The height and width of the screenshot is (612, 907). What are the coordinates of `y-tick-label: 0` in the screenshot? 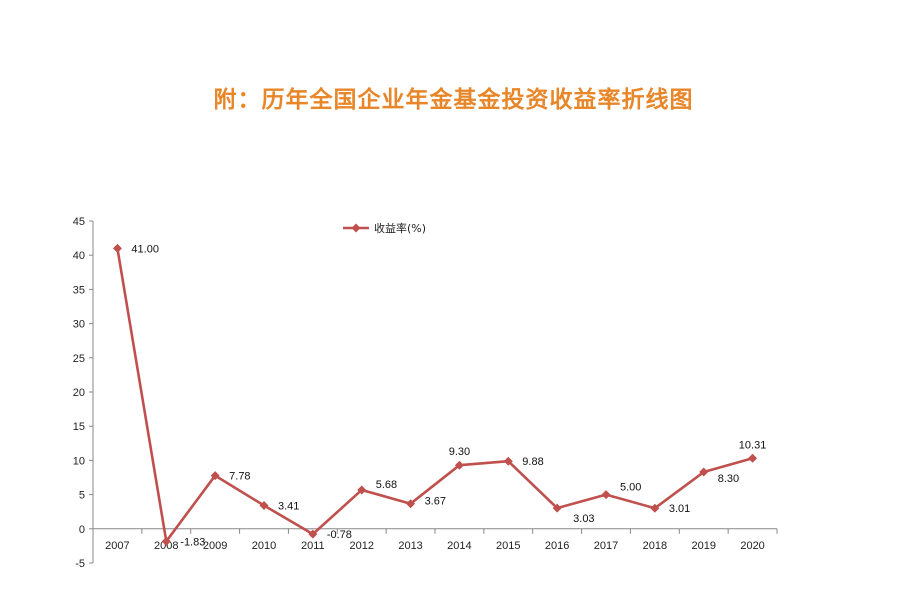 It's located at (82, 530).